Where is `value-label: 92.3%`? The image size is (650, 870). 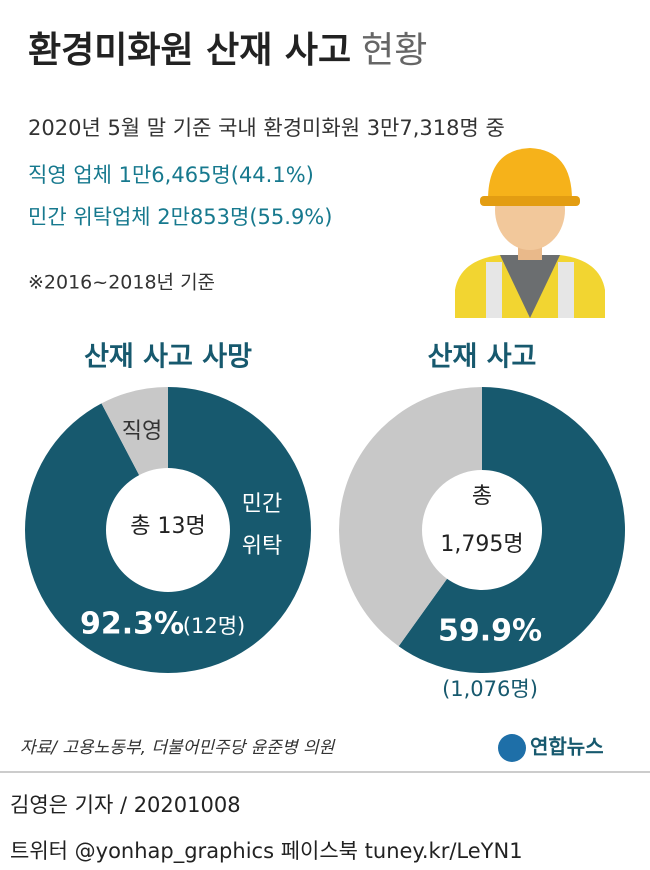 value-label: 92.3% is located at coordinates (132, 624).